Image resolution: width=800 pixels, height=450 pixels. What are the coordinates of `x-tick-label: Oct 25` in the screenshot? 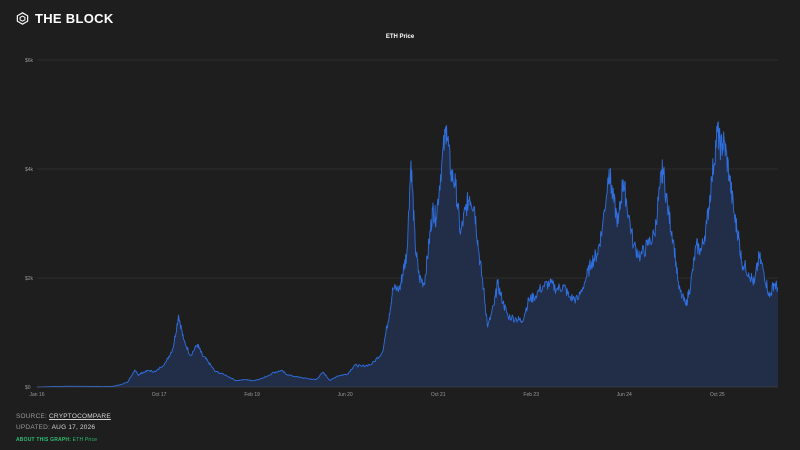 It's located at (717, 395).